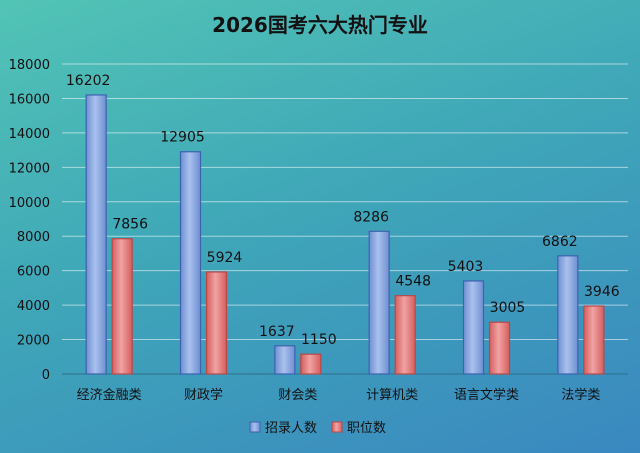  I want to click on y-tick-label: 10000, so click(29, 203).